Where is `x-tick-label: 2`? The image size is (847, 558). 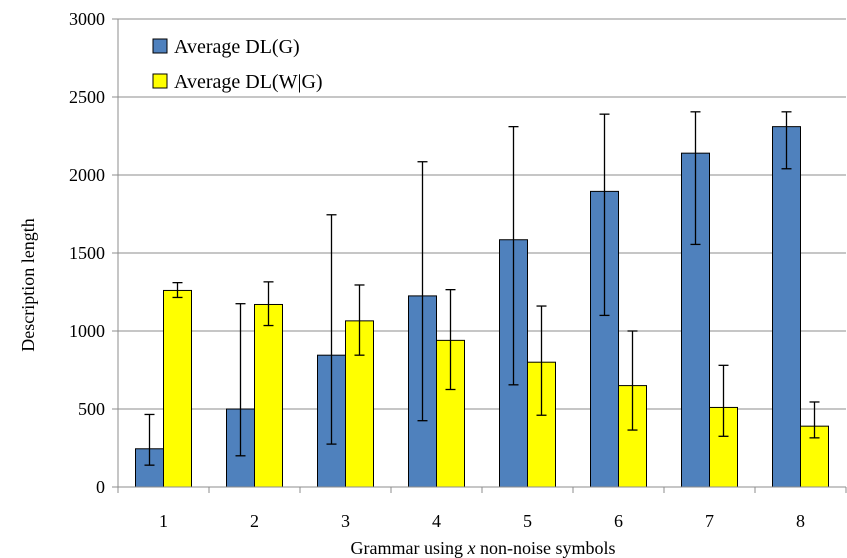 x-tick-label: 2 is located at coordinates (254, 521).